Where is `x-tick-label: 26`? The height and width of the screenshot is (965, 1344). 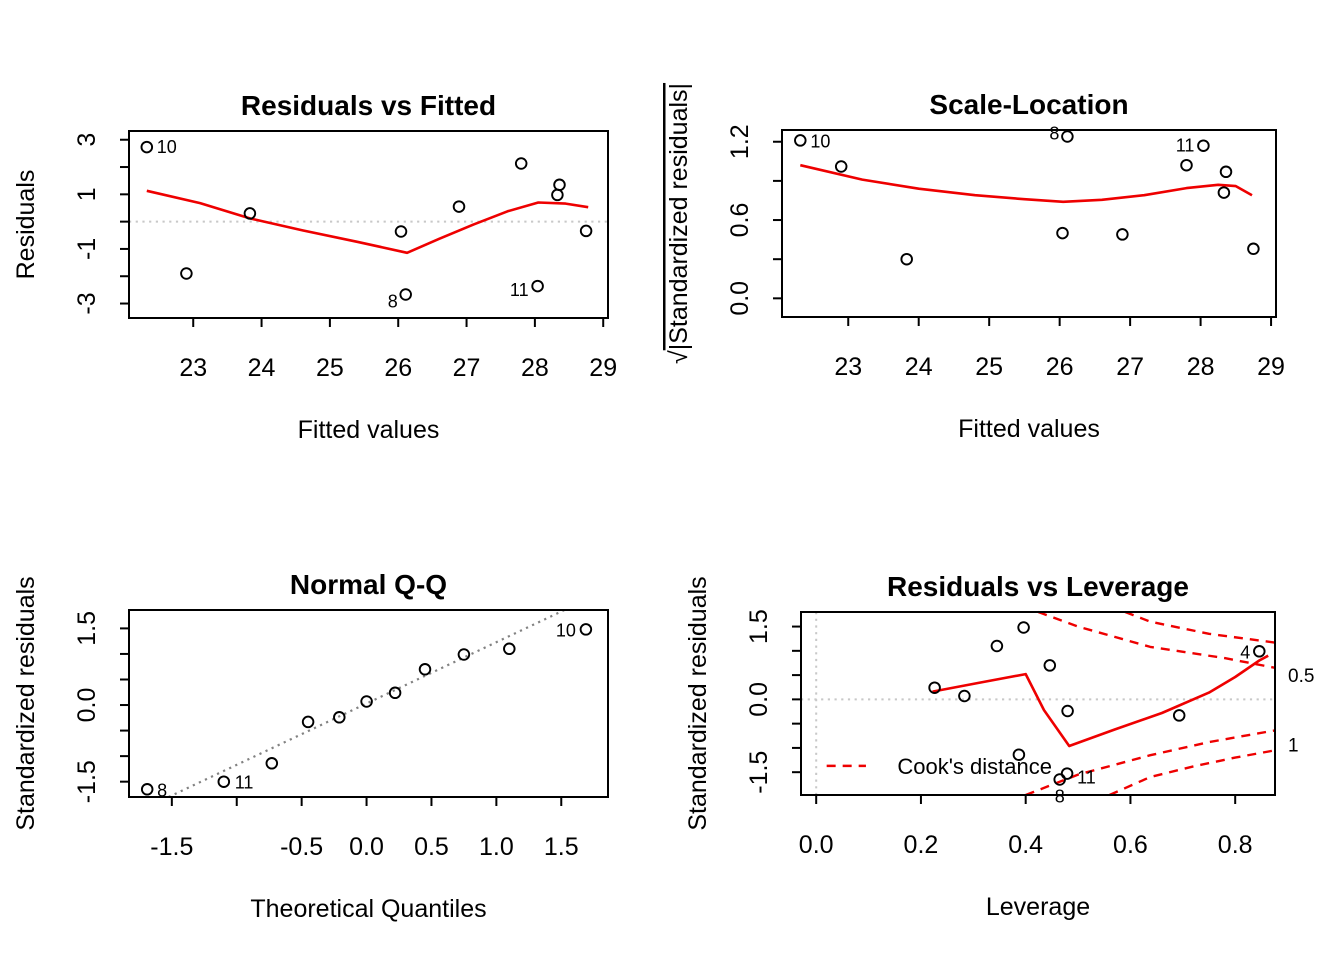
x-tick-label: 26 is located at coordinates (398, 368).